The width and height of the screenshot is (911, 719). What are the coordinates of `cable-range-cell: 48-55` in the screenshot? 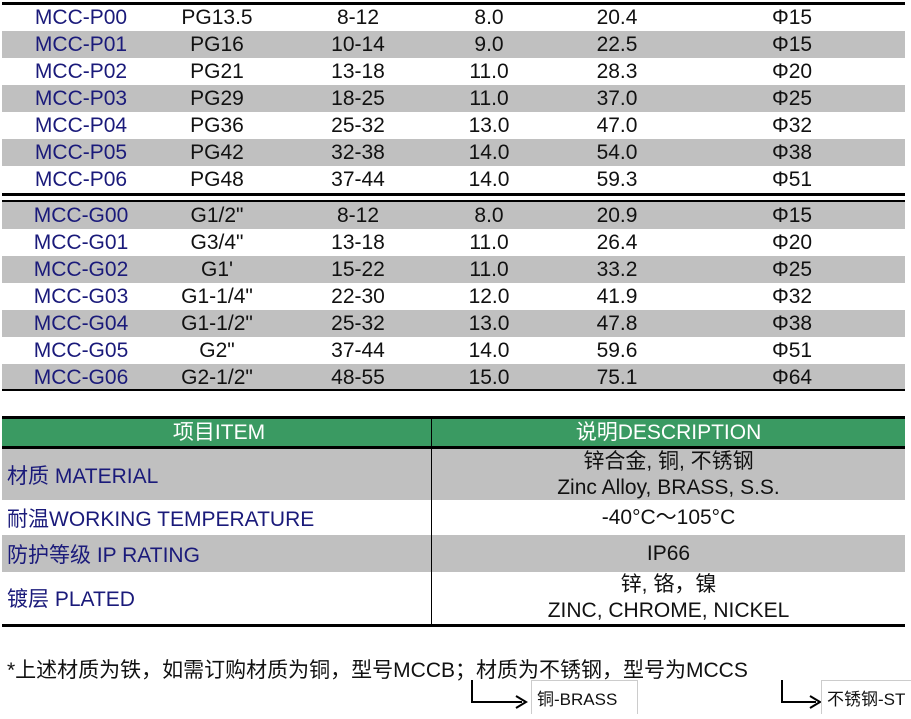 It's located at (358, 377).